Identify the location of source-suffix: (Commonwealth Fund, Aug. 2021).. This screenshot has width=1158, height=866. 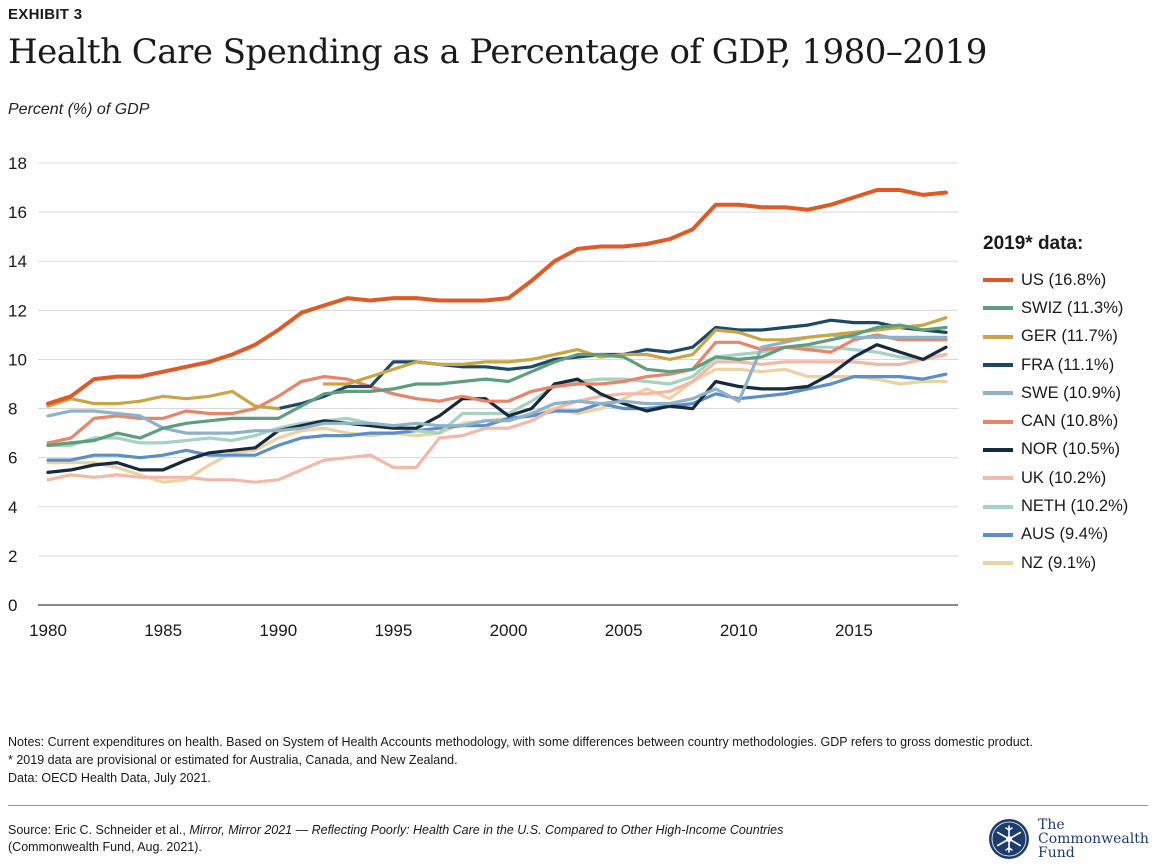
(105, 847).